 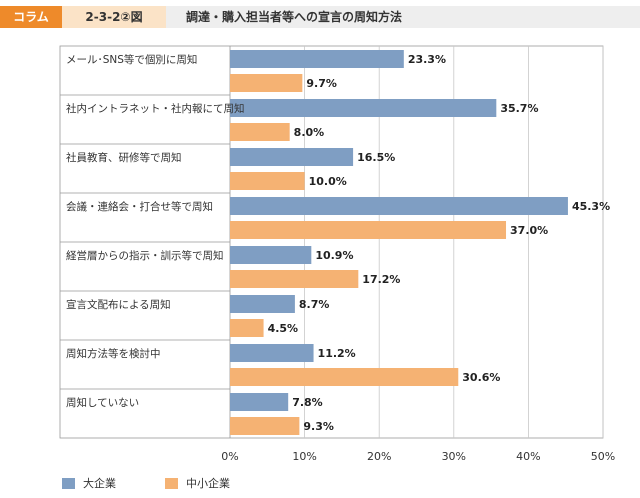 I want to click on legend-swatch-sme, so click(x=171, y=483).